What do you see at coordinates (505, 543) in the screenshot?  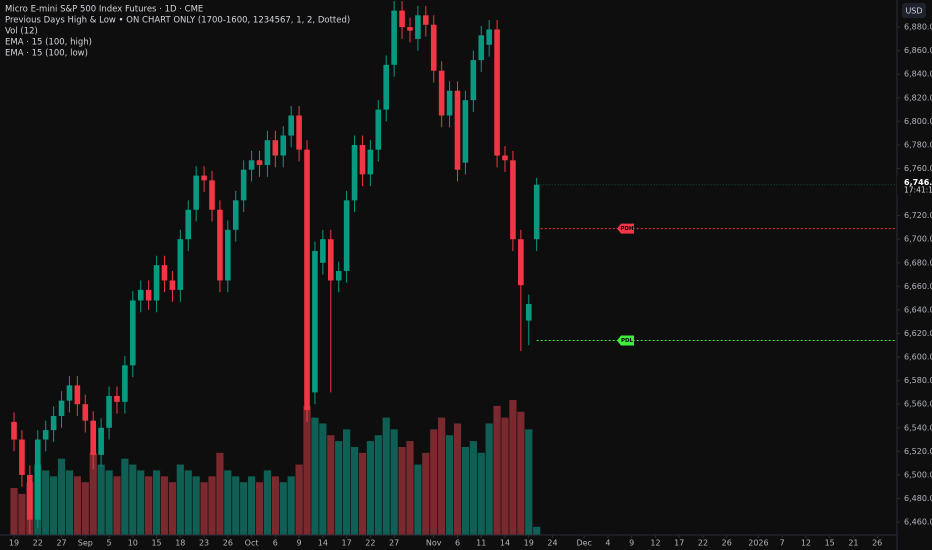 I see `x-tick-label: 14` at bounding box center [505, 543].